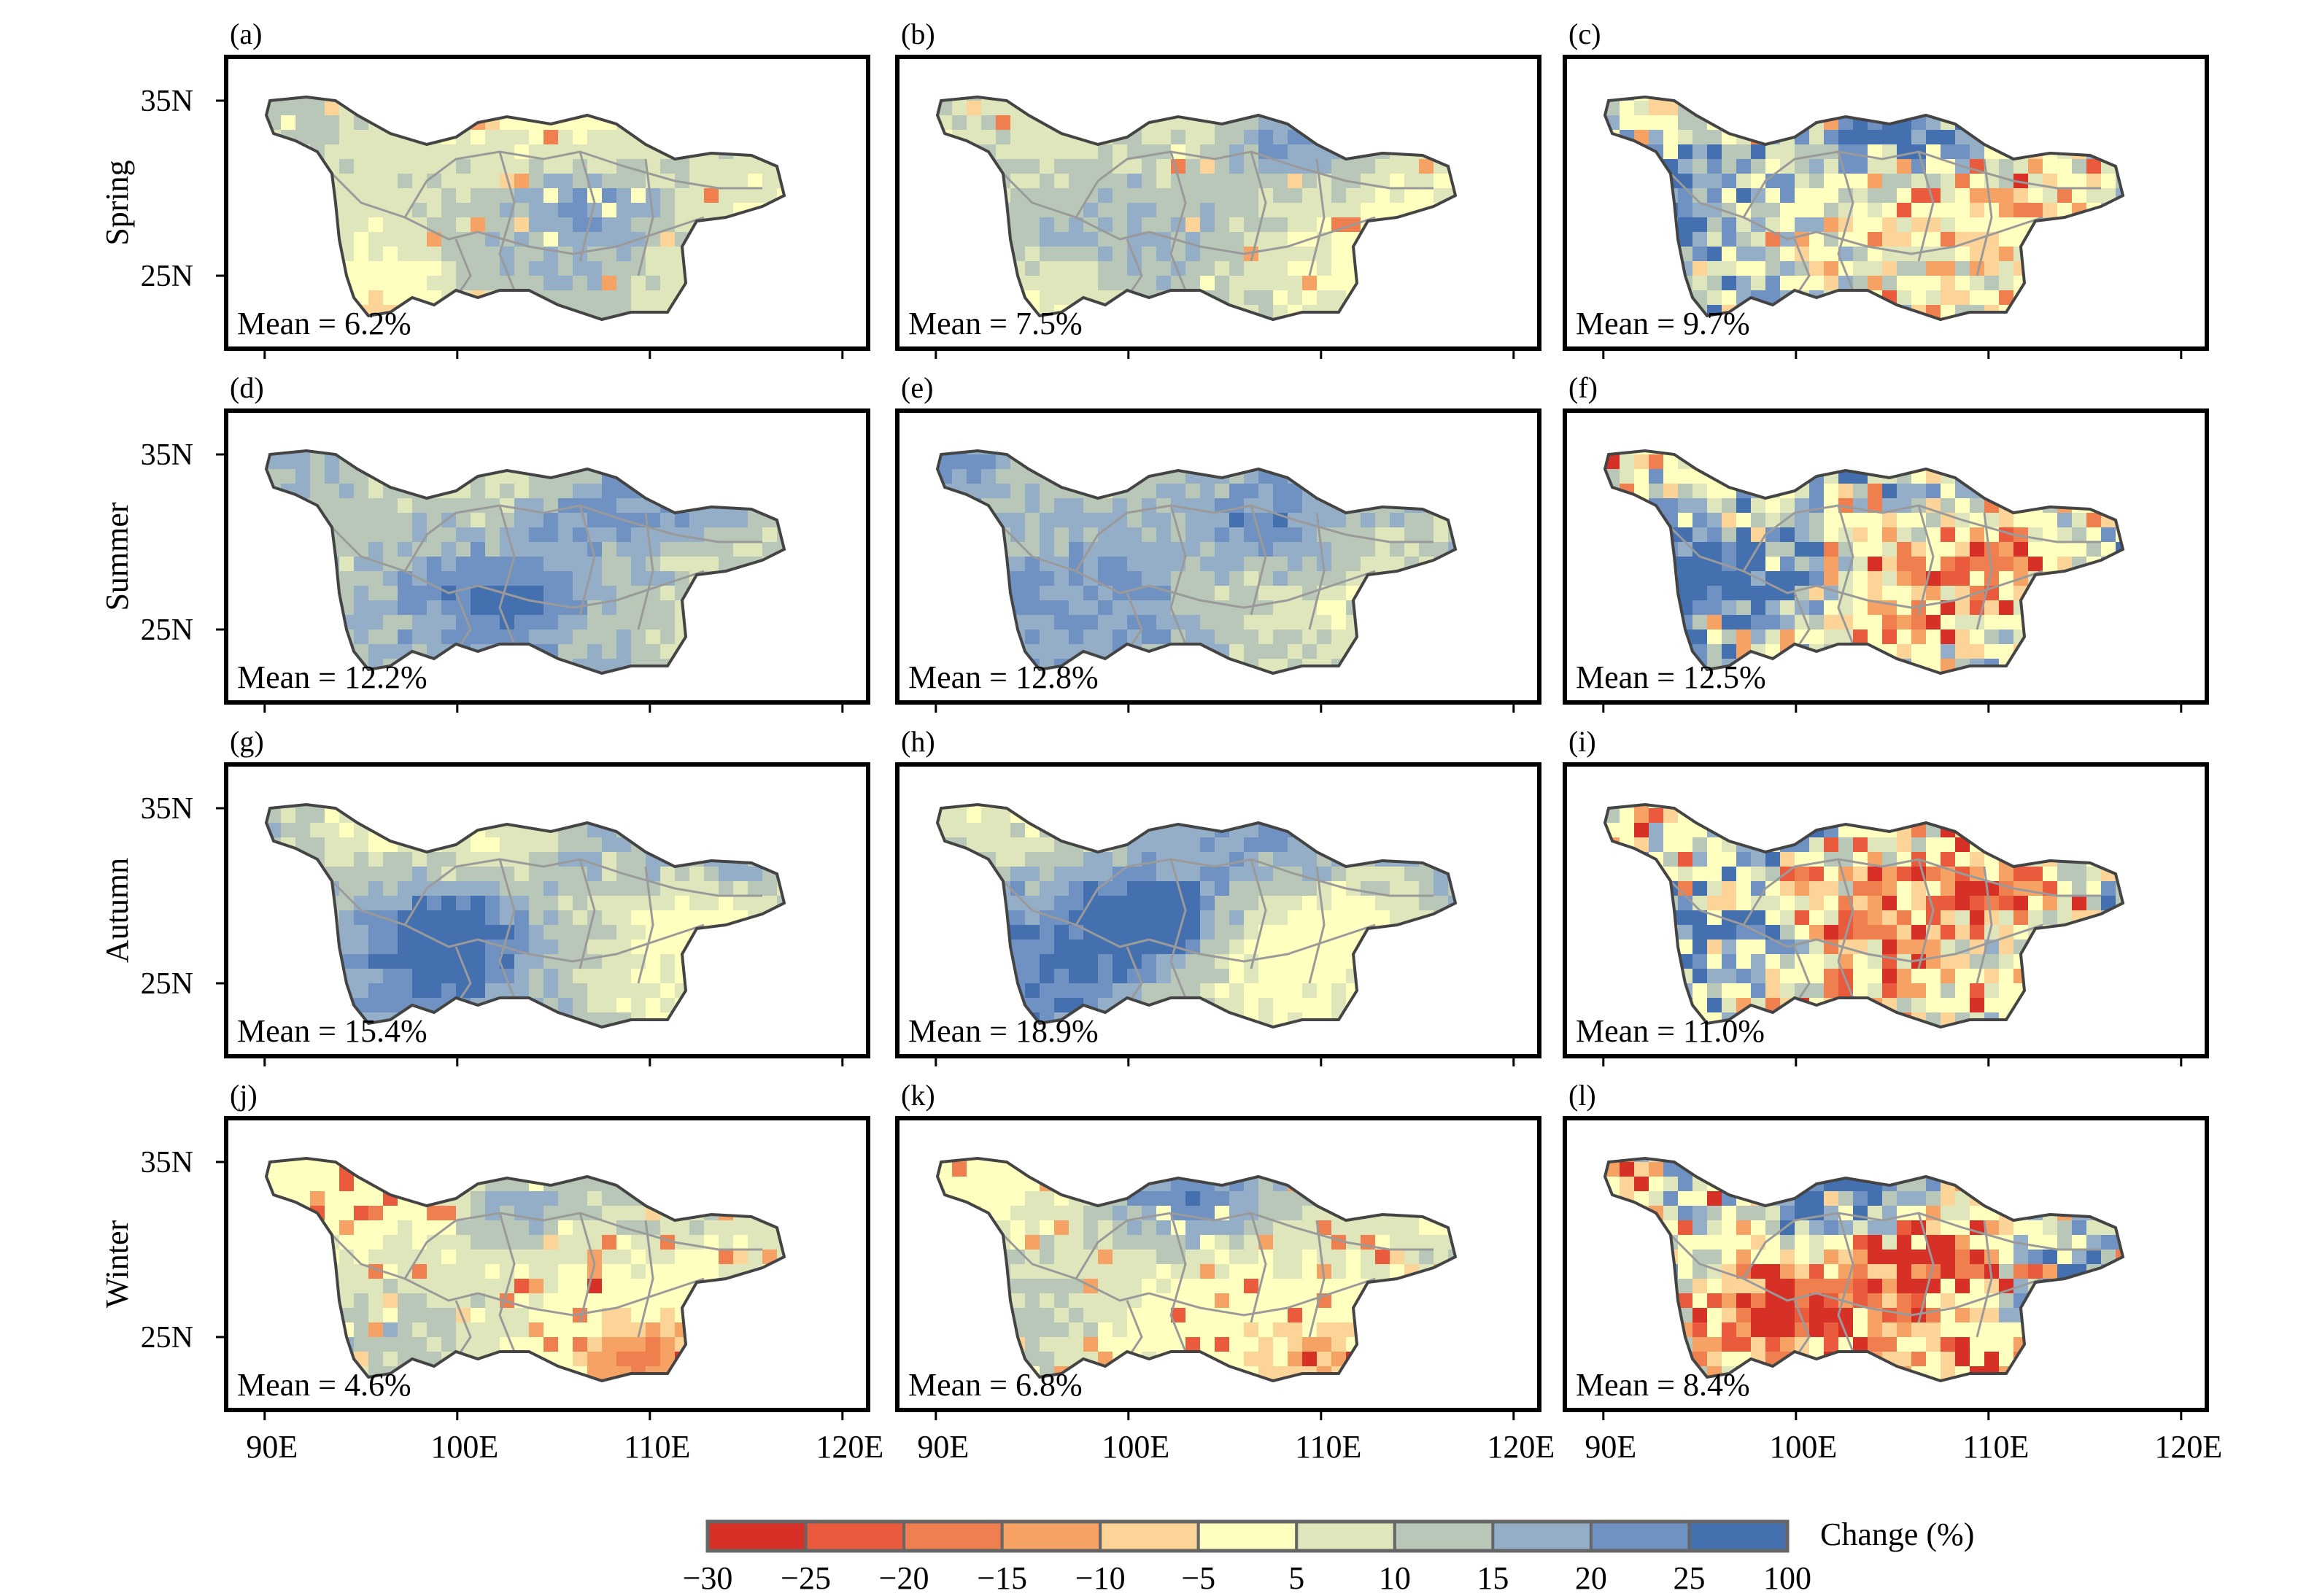  What do you see at coordinates (530, 583) in the screenshot?
I see `ticks` at bounding box center [530, 583].